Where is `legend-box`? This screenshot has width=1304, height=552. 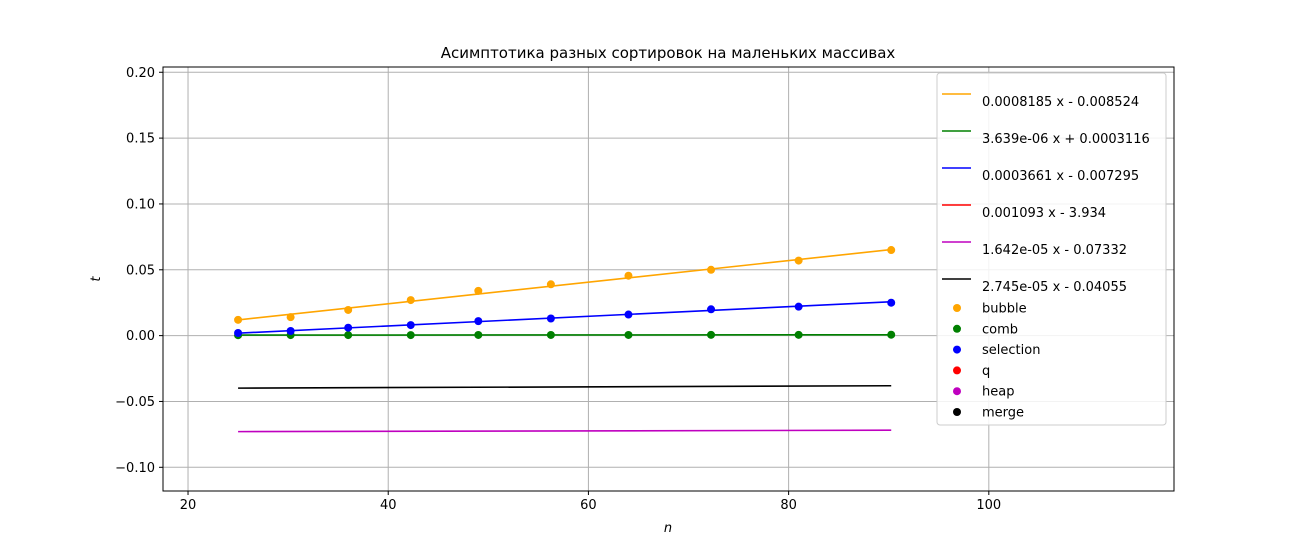
legend-box is located at coordinates (1051, 249).